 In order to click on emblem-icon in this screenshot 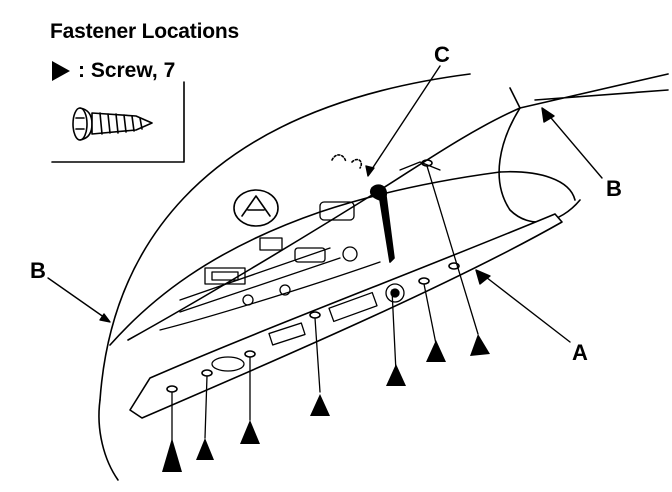, I will do `click(256, 208)`.